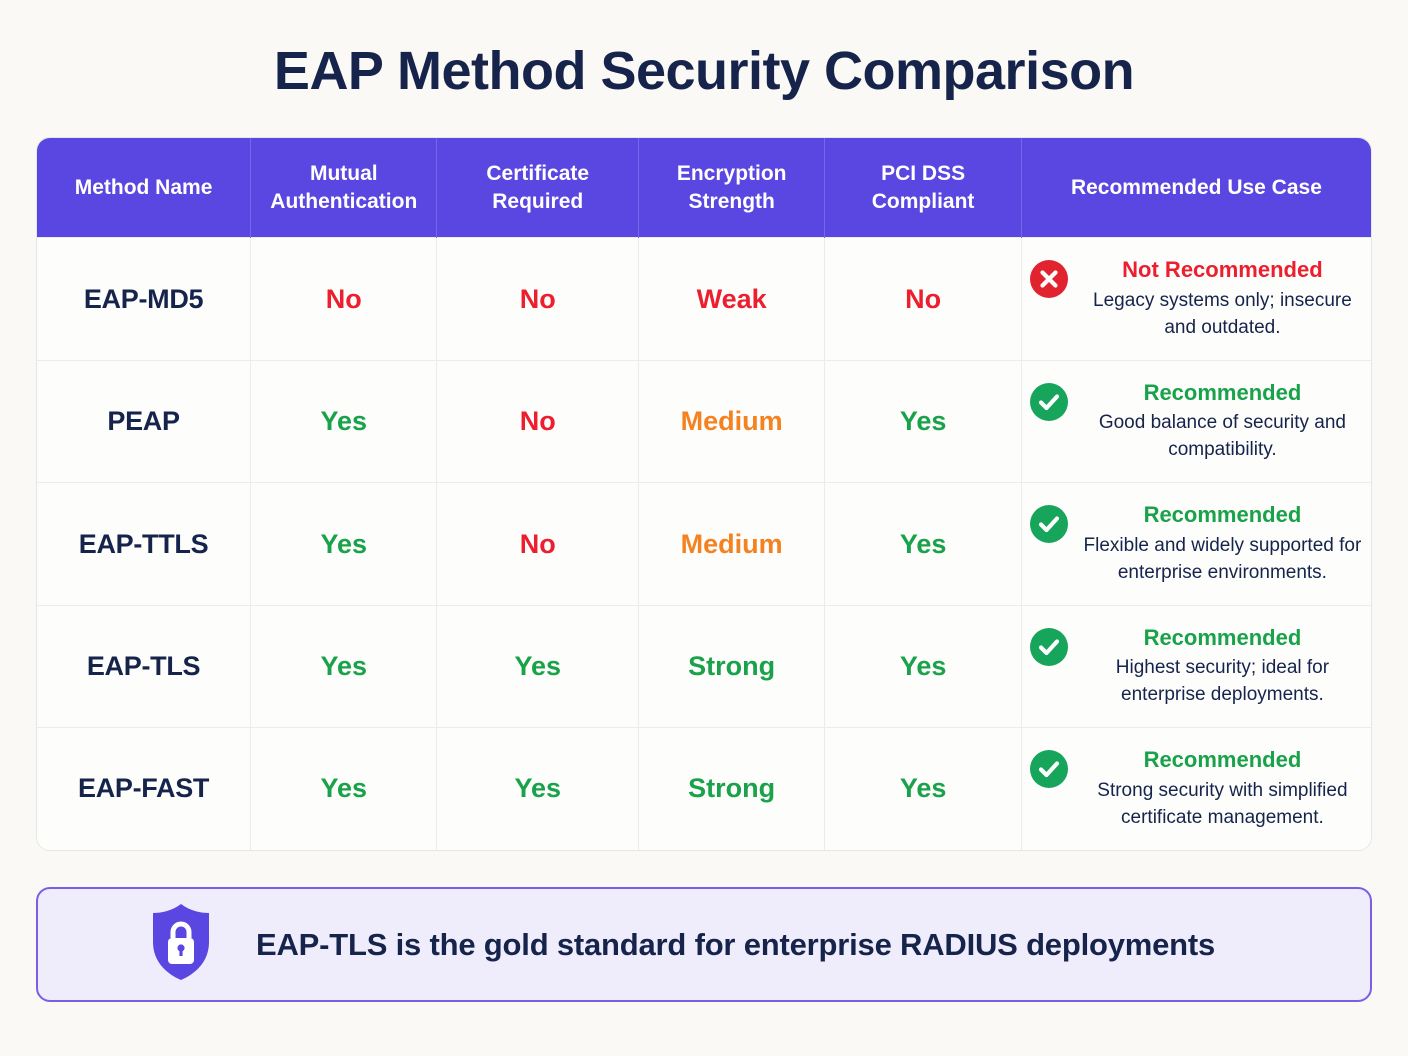 The image size is (1408, 1056). I want to click on column-header-encryption-strength: Encryption Strength, so click(732, 188).